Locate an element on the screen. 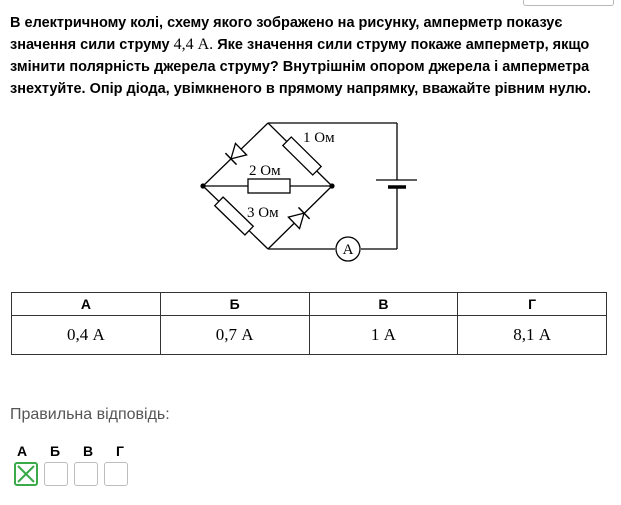 The width and height of the screenshot is (621, 505). circuit-diagram: A 1 Ом 2 Ом 3 Ом is located at coordinates (308, 192).